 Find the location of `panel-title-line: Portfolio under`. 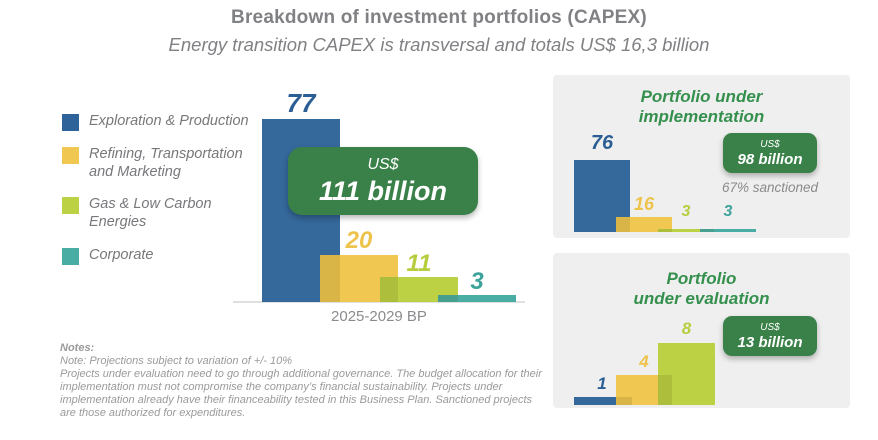

panel-title-line: Portfolio under is located at coordinates (701, 96).